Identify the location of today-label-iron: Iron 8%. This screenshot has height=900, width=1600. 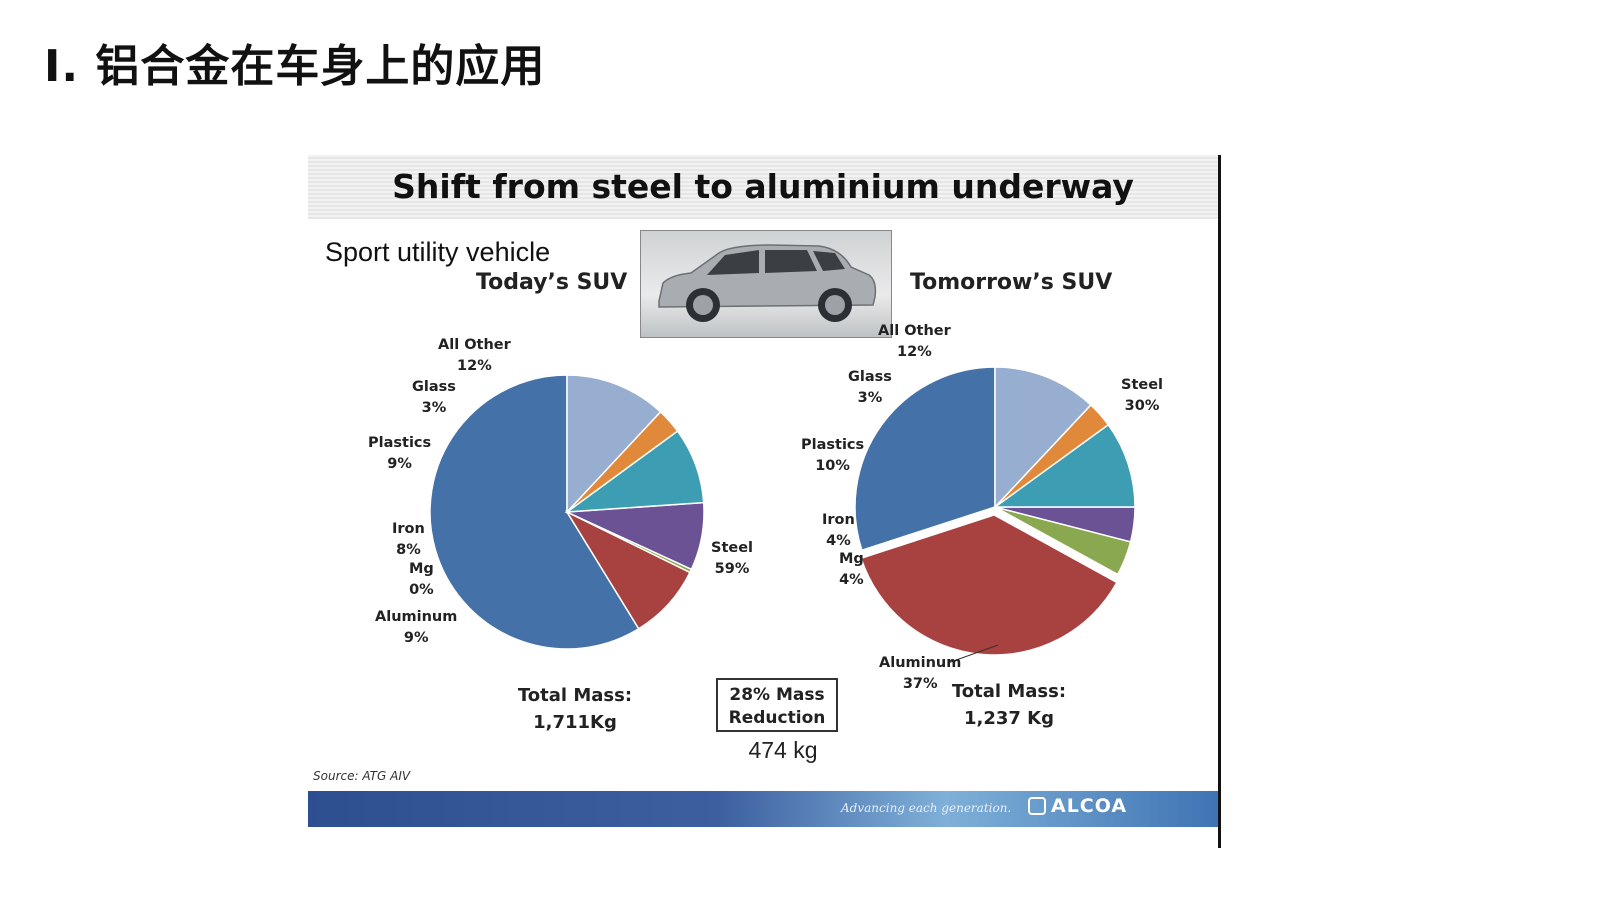
(408, 539).